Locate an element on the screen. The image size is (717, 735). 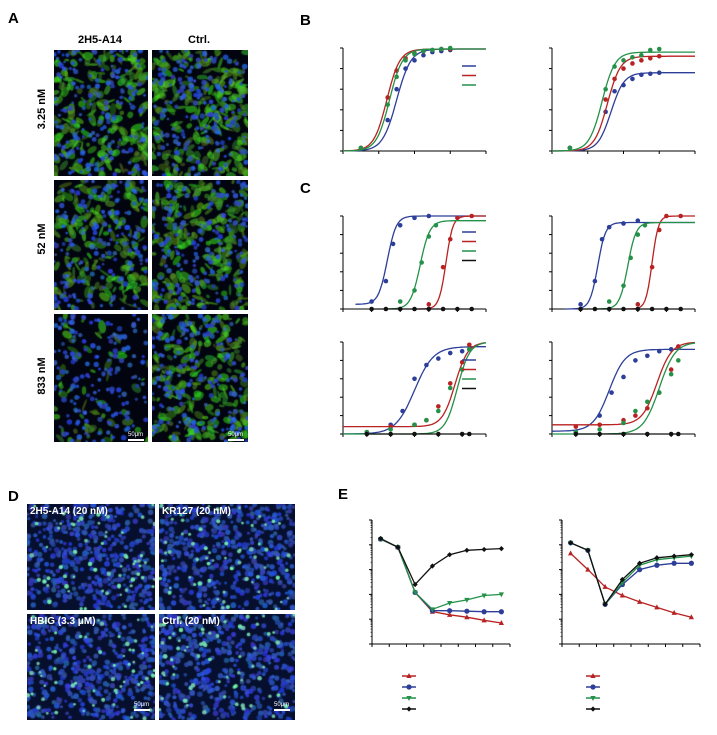
e-hbig-series-4-8-m-point is located at coordinates (674, 563).